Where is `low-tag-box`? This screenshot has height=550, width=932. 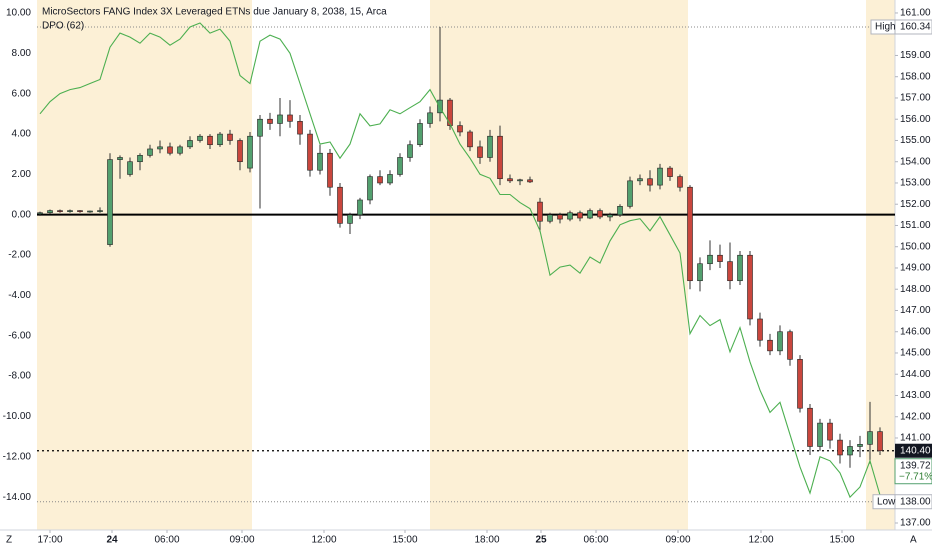 low-tag-box is located at coordinates (884, 502).